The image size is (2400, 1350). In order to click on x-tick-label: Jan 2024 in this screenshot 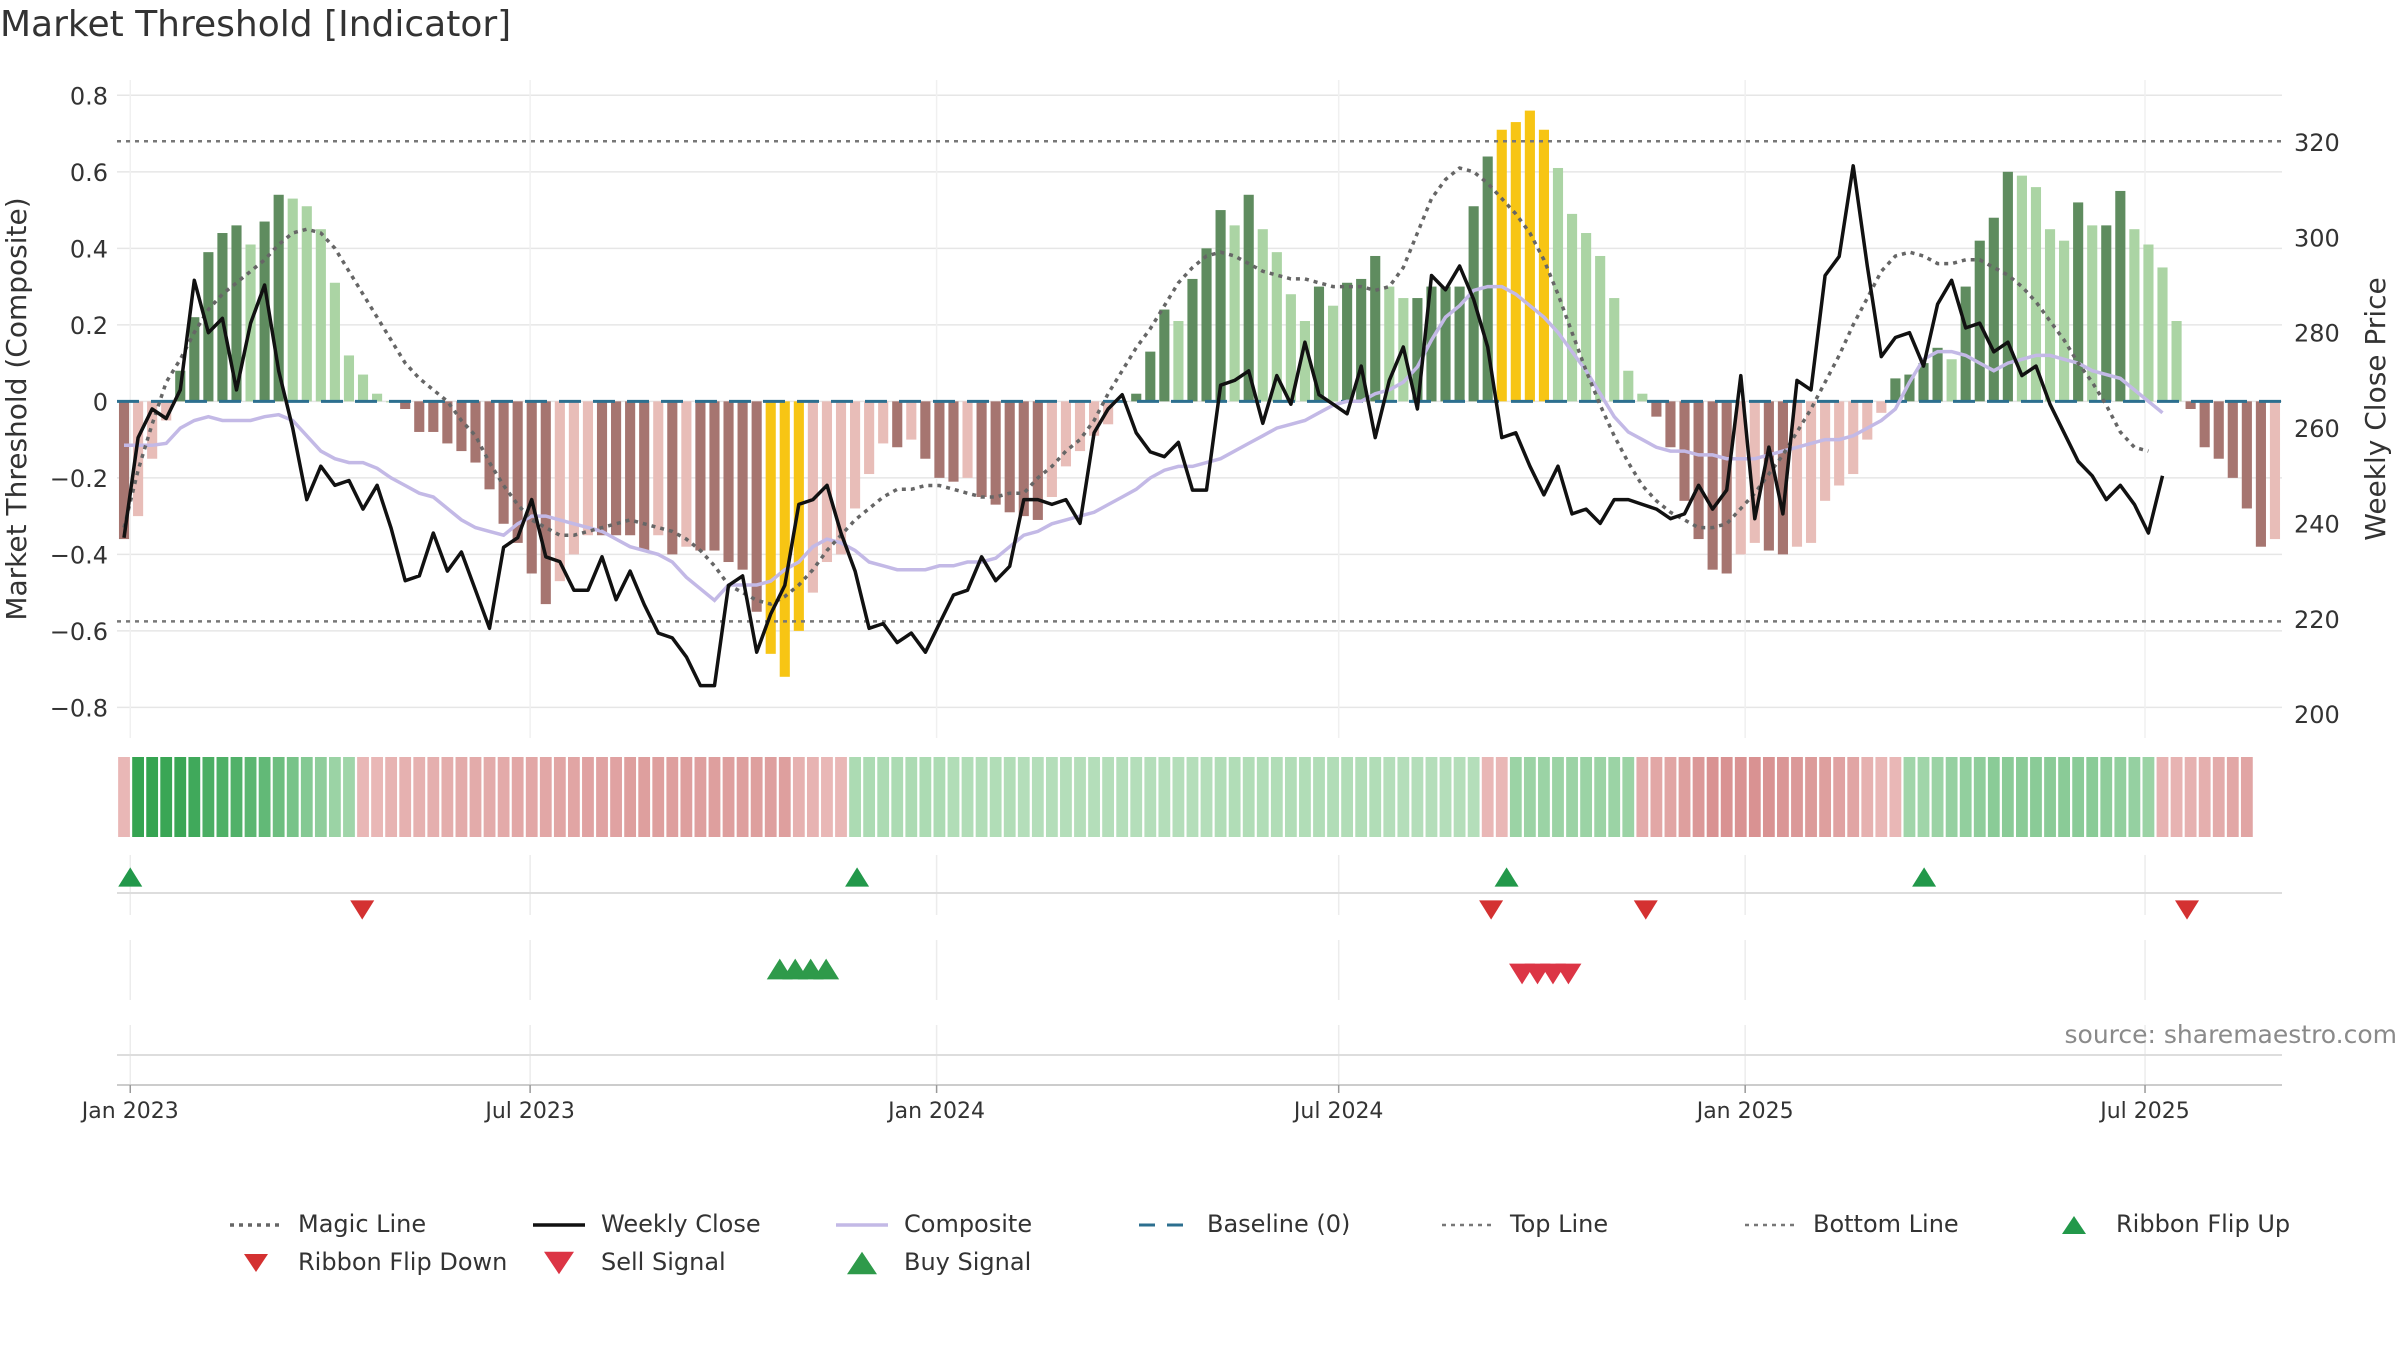, I will do `click(935, 1111)`.